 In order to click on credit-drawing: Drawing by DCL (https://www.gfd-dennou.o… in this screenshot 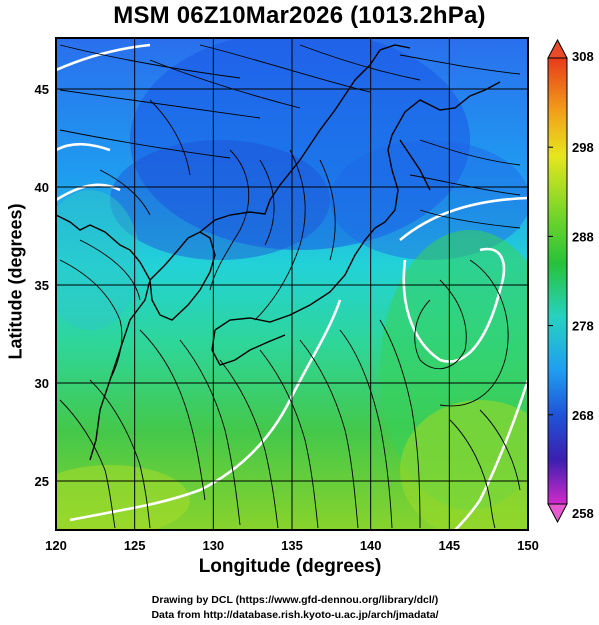, I will do `click(295, 600)`.